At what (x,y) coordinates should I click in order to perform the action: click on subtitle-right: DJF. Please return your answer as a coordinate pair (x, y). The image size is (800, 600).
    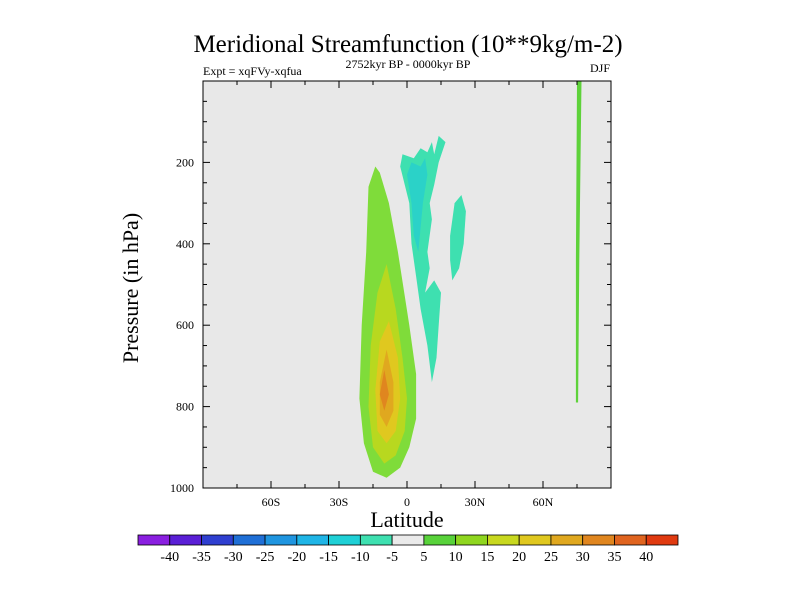
    Looking at the image, I should click on (600, 68).